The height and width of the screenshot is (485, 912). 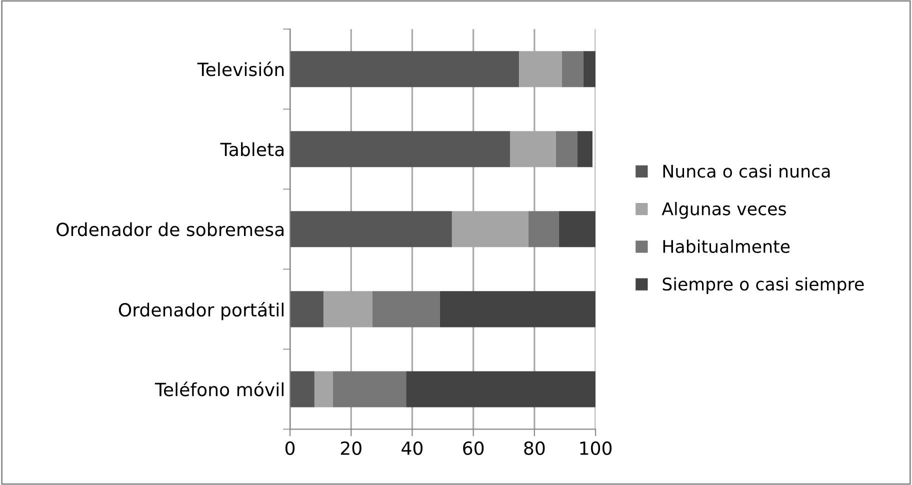 I want to click on x-tick-label: 100, so click(x=596, y=448).